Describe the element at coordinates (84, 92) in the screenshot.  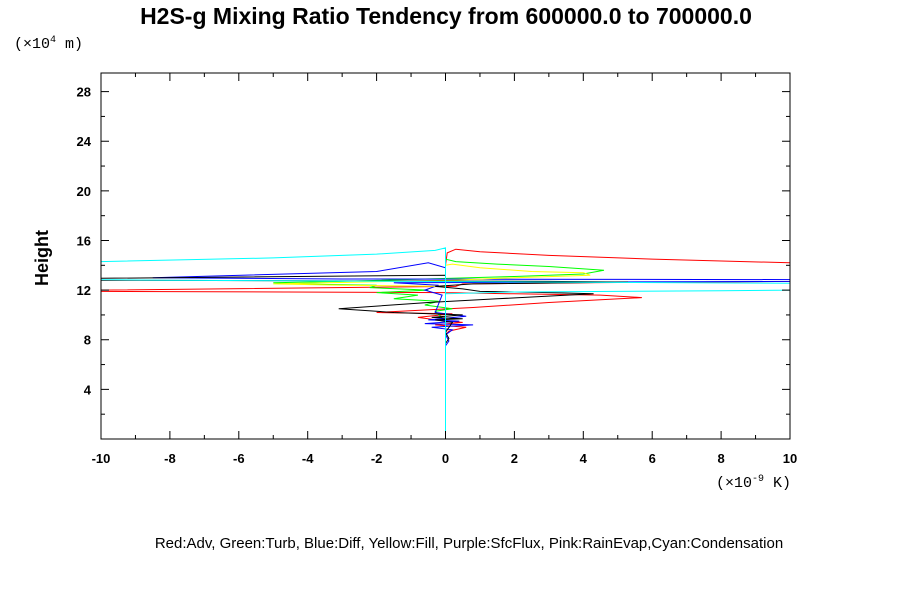
I see `y-tick-label: 28` at that location.